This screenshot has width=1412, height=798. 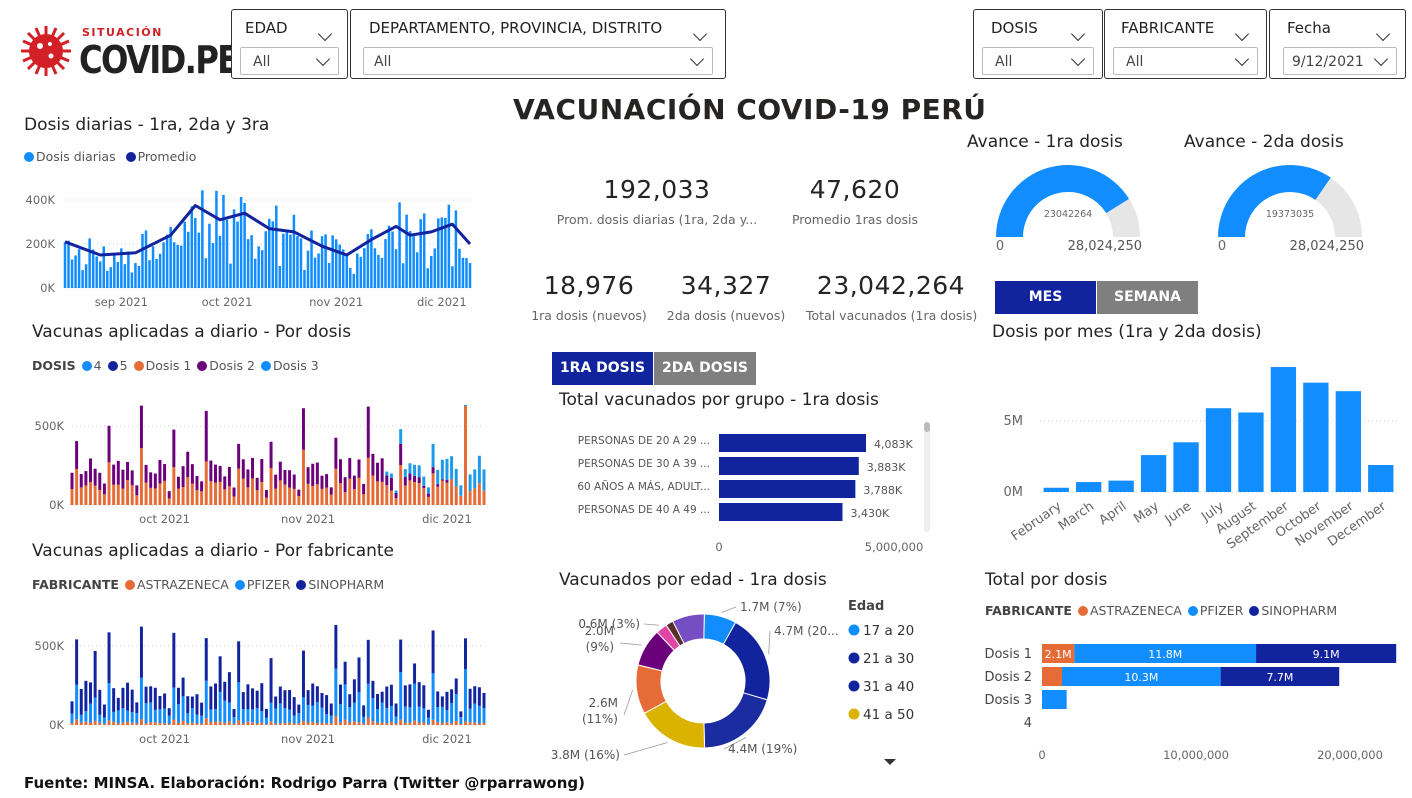 I want to click on slicer-edad-dropdown: All, so click(x=289, y=61).